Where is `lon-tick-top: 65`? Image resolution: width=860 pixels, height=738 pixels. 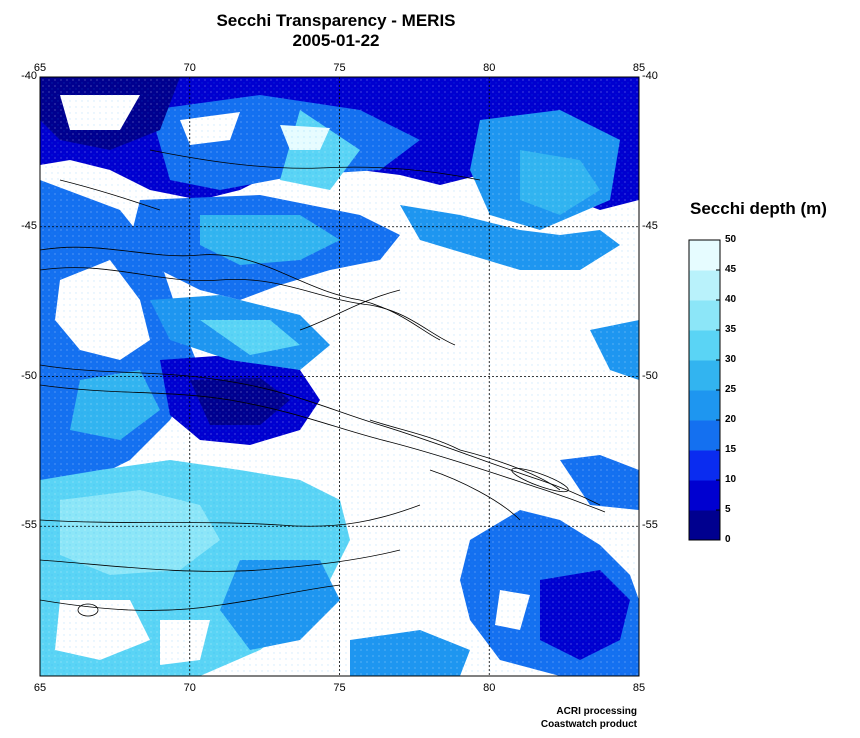
lon-tick-top: 65 is located at coordinates (40, 68).